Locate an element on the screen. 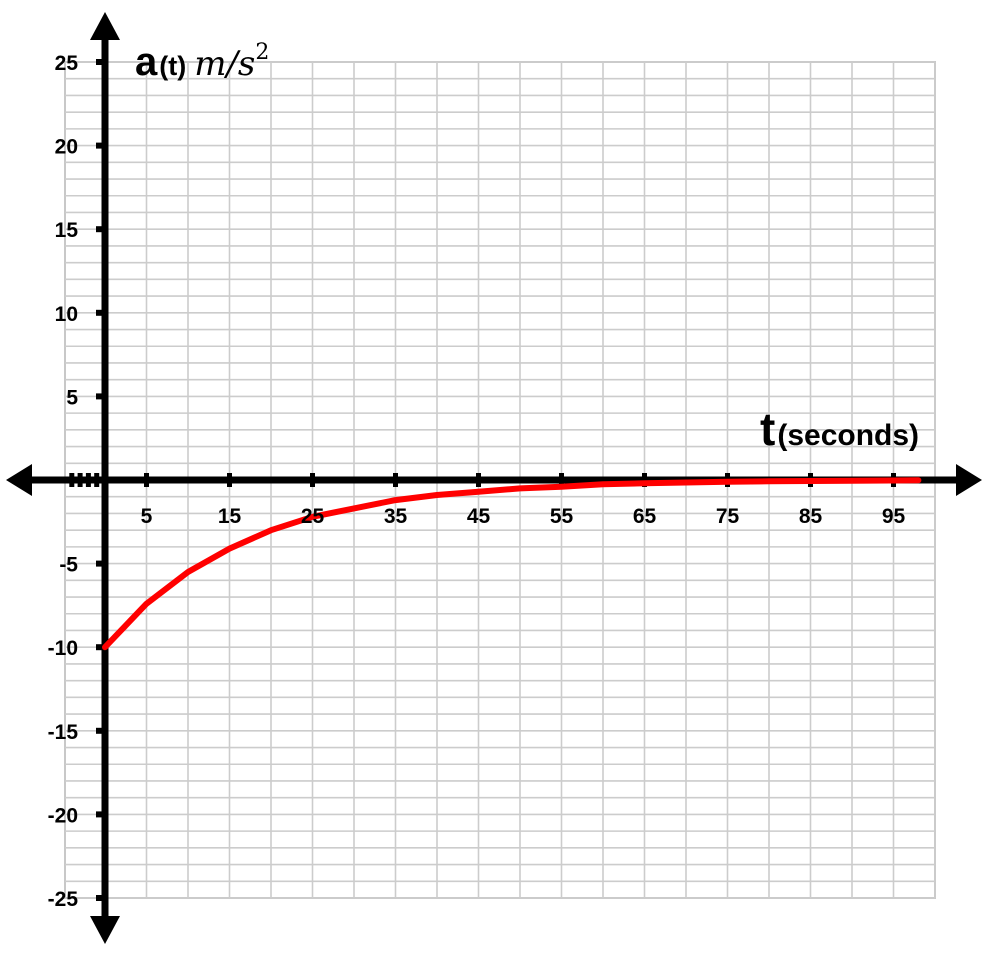 Image resolution: width=1000 pixels, height=954 pixels. y-axis-title-main: a is located at coordinates (146, 62).